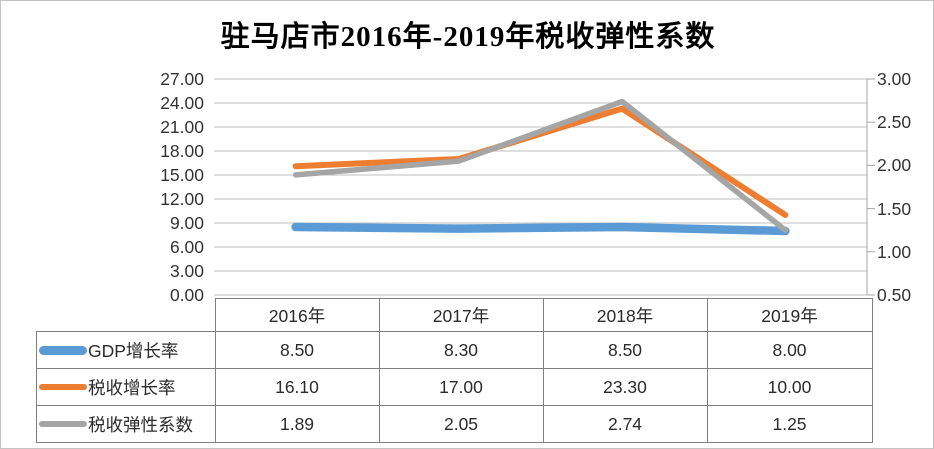 The width and height of the screenshot is (934, 449). What do you see at coordinates (789, 387) in the screenshot?
I see `table-value-cell: 10.00` at bounding box center [789, 387].